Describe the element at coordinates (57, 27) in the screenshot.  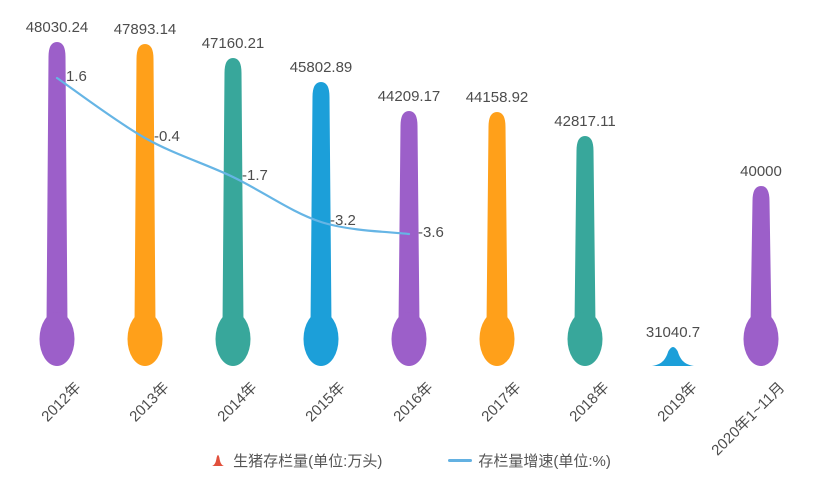
I see `value-label-2012年: 48030.24` at that location.